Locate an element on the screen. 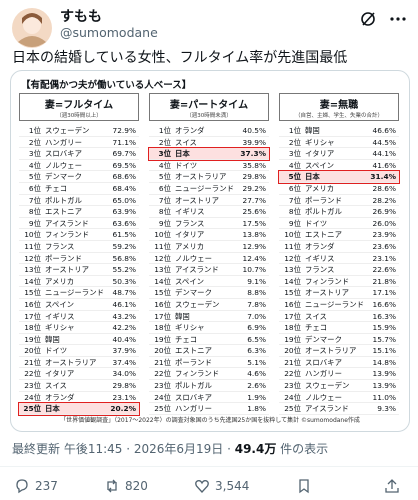 The image size is (418, 500). country: エストニア is located at coordinates (193, 351).